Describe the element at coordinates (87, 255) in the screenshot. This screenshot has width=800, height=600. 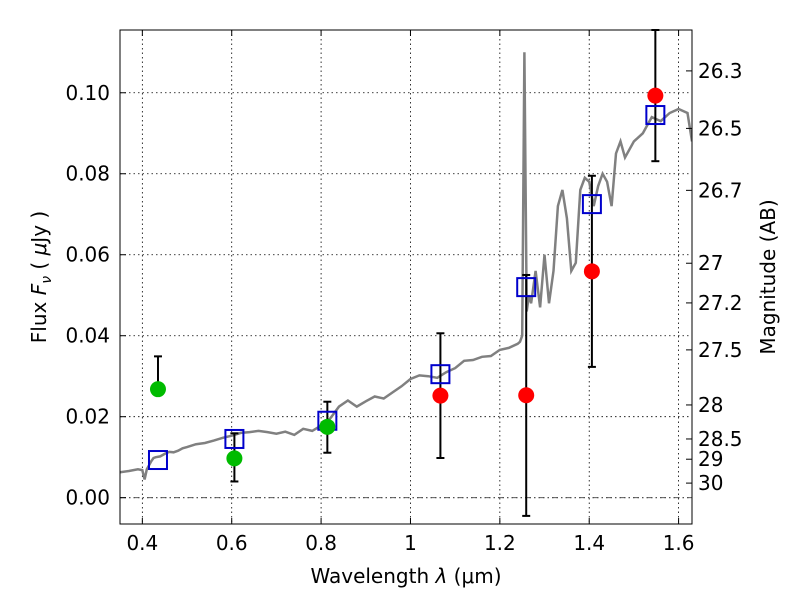
I see `y-tick-label: 0.06` at that location.